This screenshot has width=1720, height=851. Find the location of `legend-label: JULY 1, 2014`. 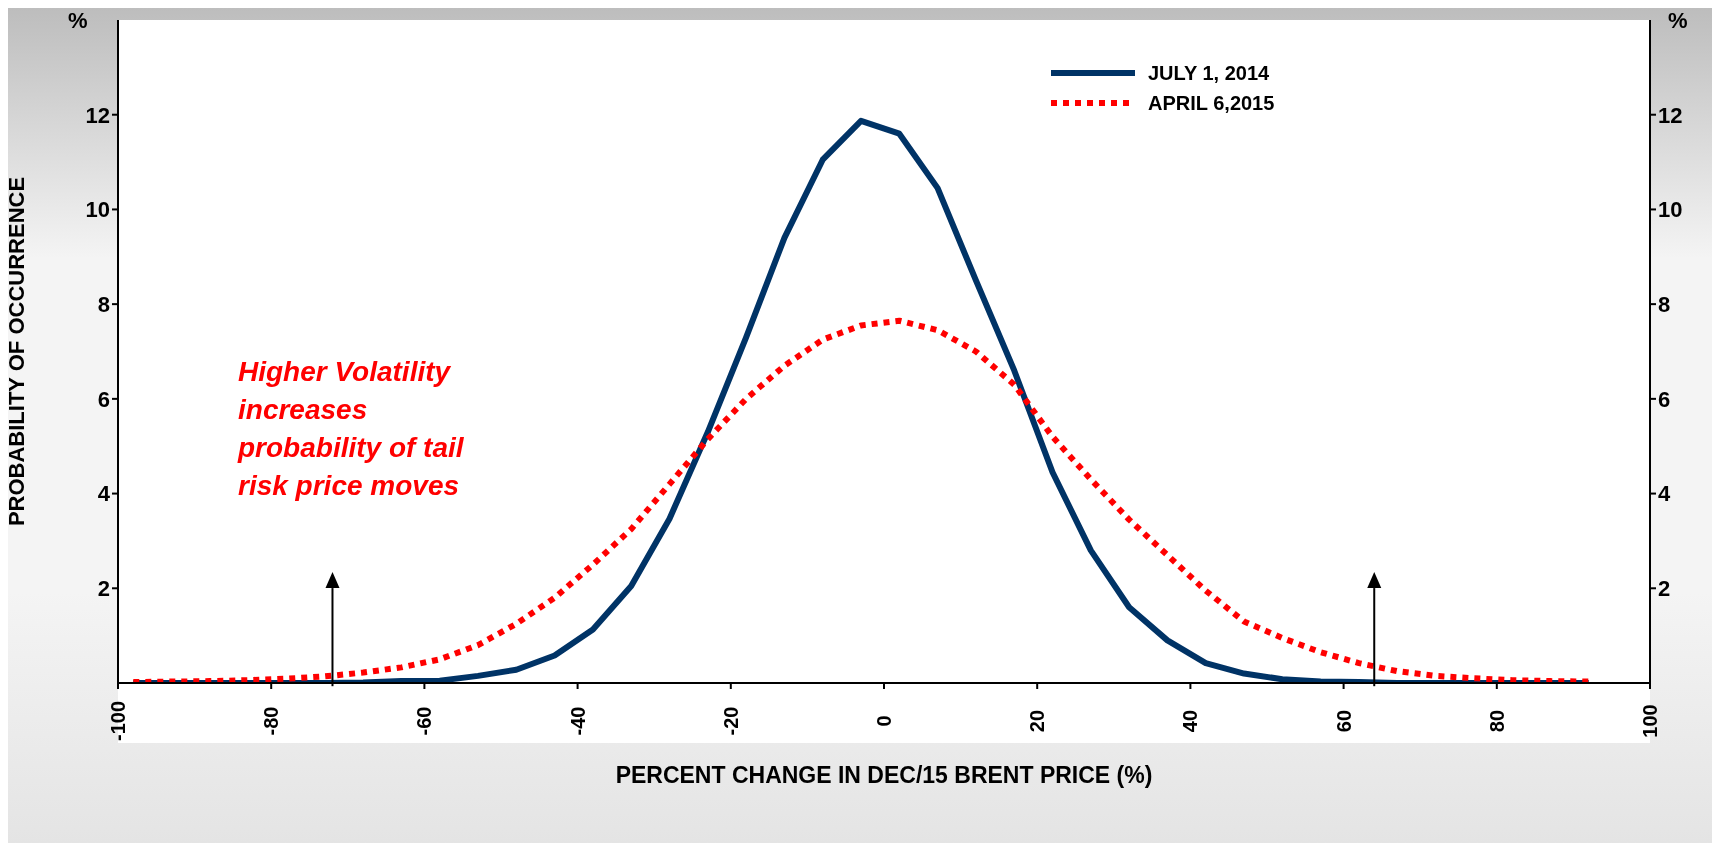

legend-label: JULY 1, 2014 is located at coordinates (1209, 73).